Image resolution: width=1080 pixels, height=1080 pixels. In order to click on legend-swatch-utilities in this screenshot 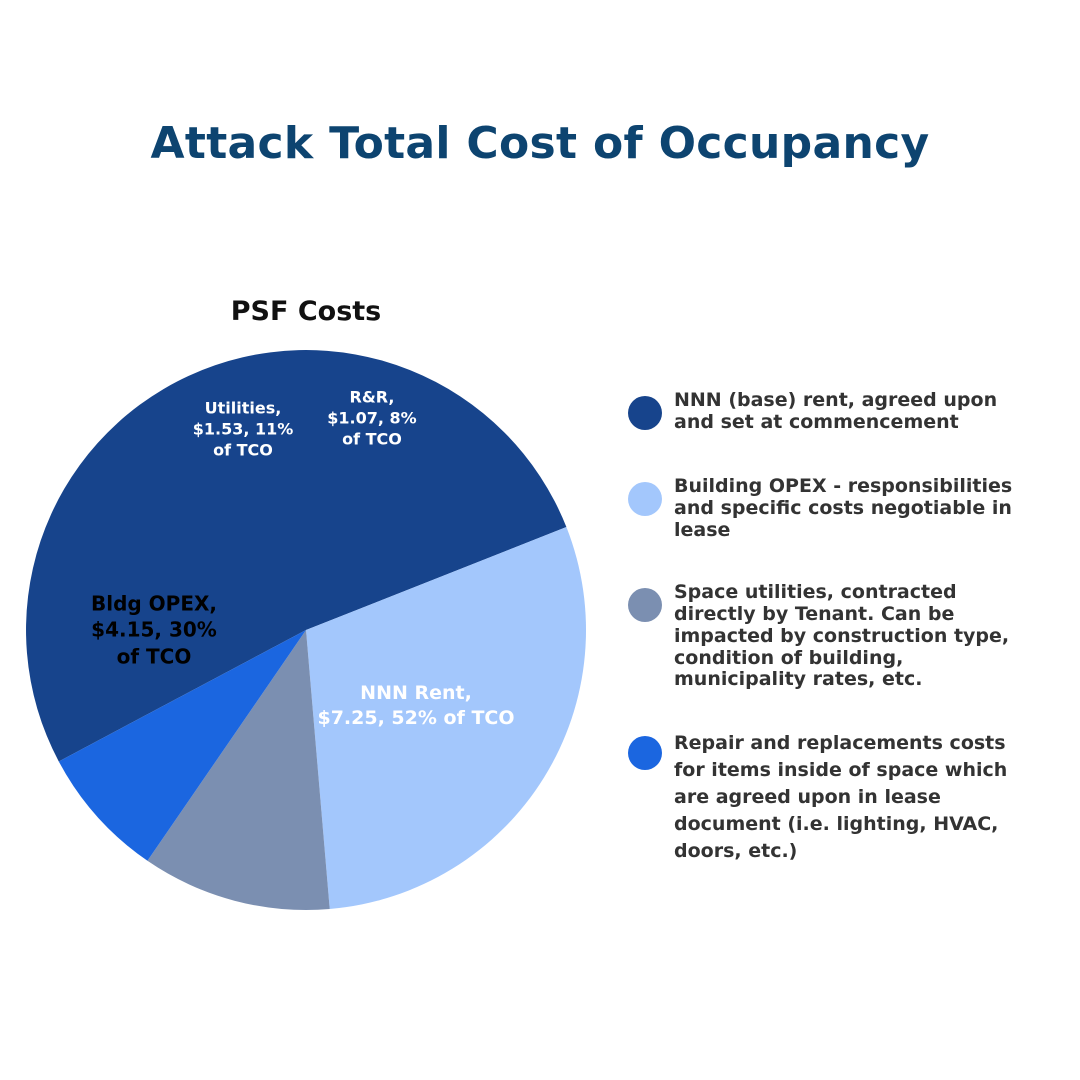, I will do `click(645, 605)`.